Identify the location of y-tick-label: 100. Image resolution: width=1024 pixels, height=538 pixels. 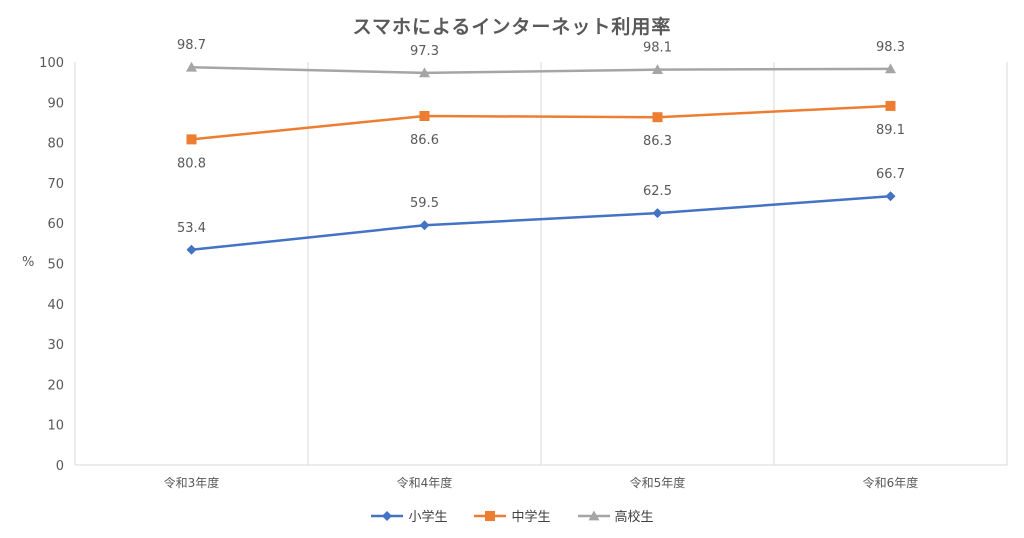
(51, 63).